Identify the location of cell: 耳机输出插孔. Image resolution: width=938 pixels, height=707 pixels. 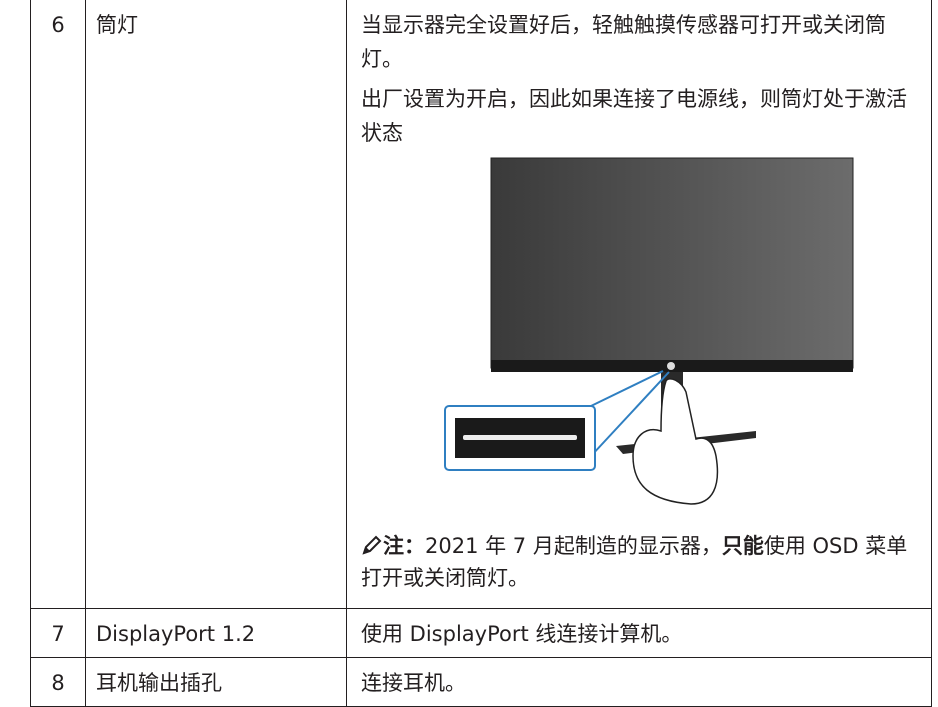
(216, 682).